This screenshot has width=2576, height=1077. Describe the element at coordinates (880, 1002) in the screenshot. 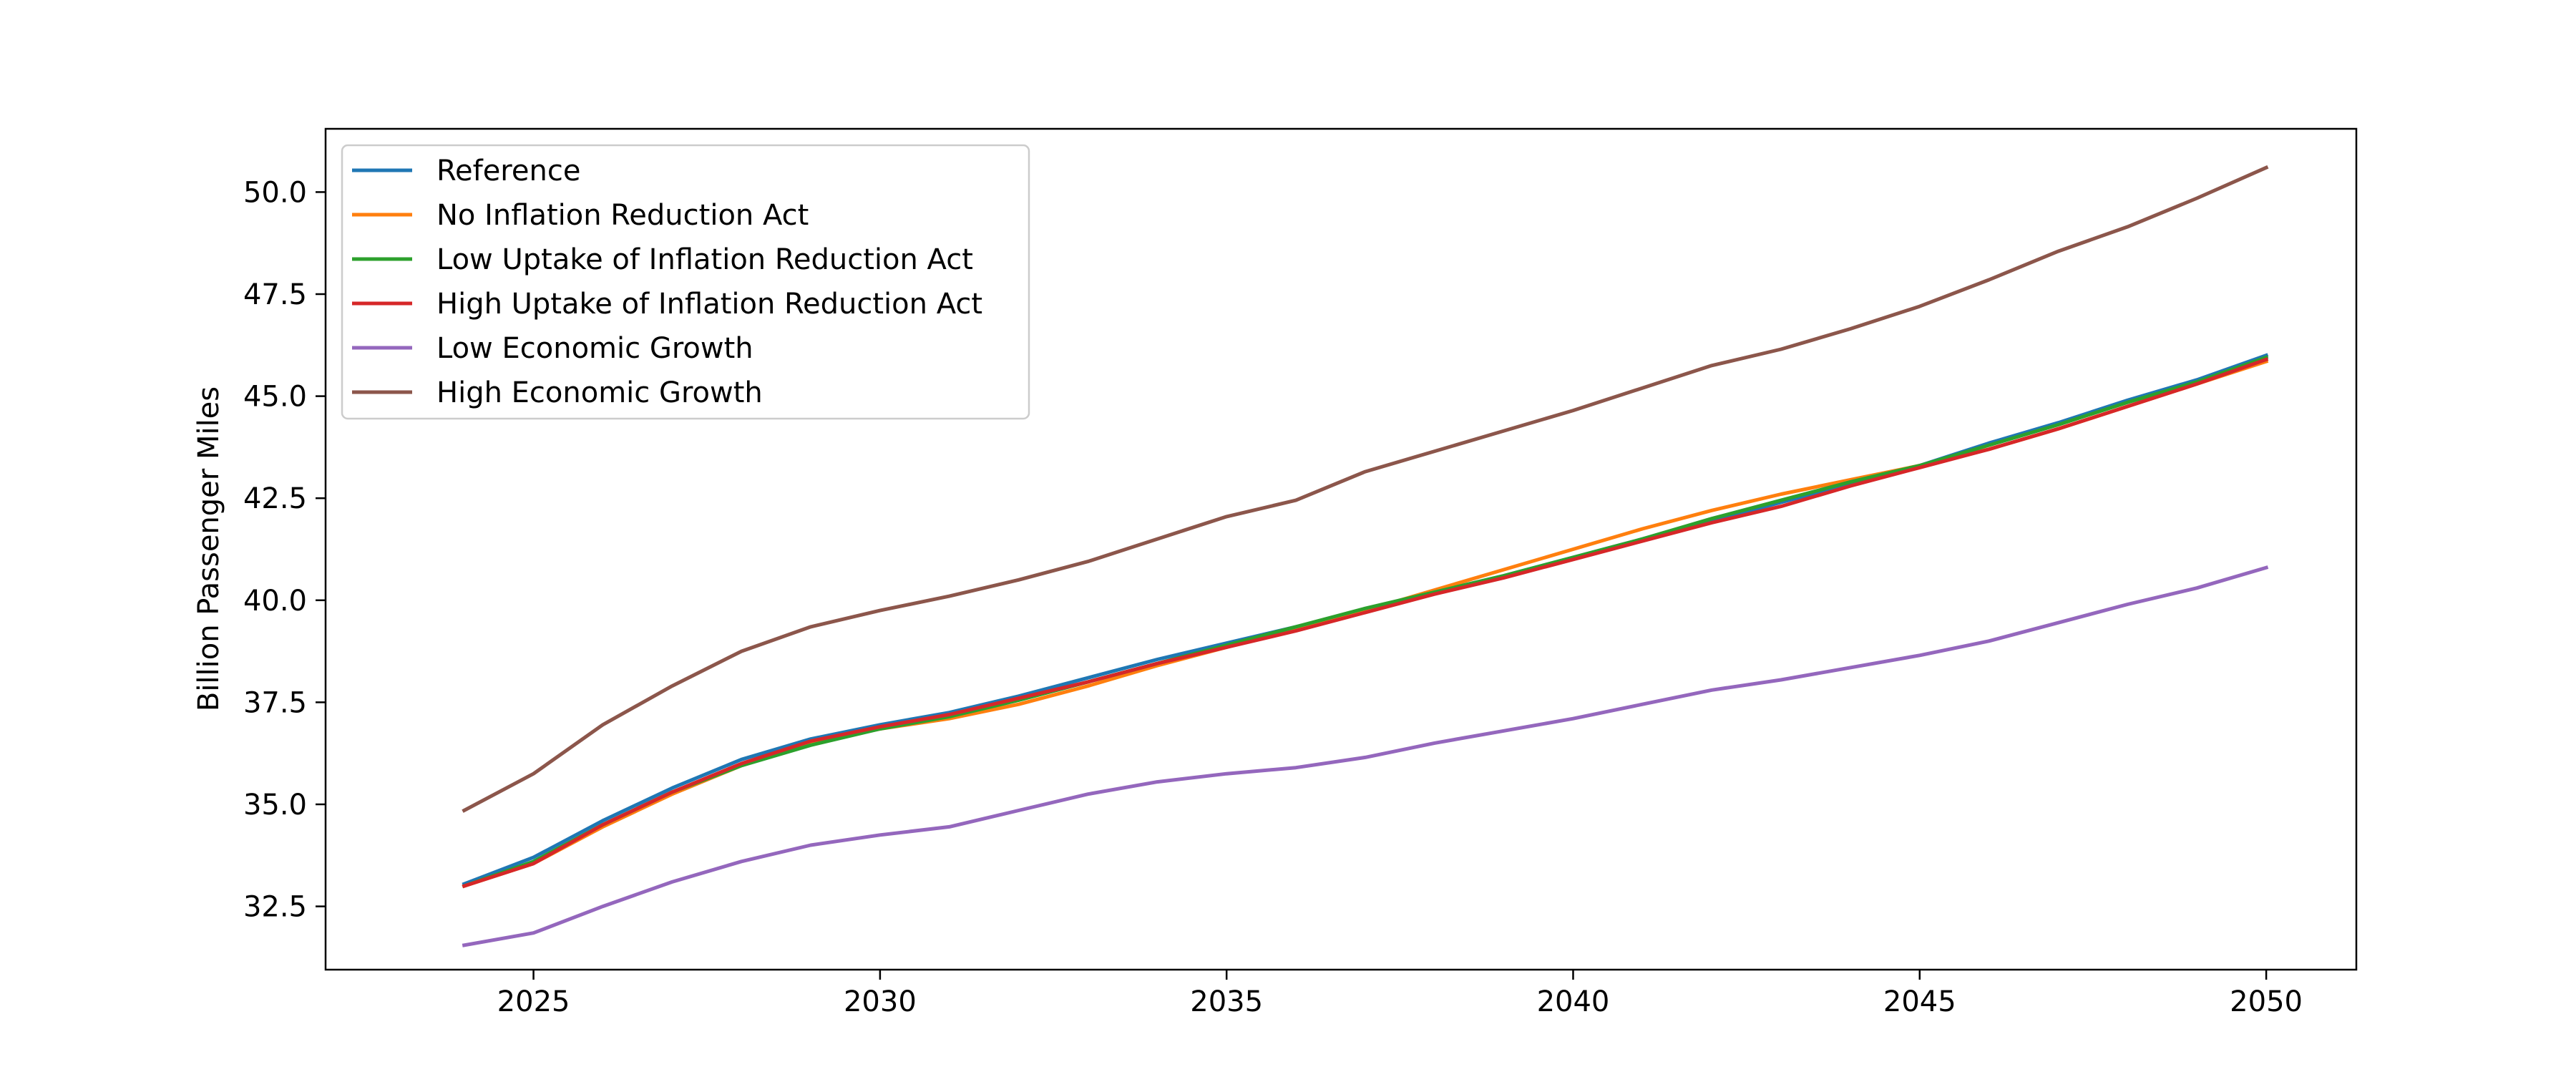

I see `x-tick-label: 2030` at that location.